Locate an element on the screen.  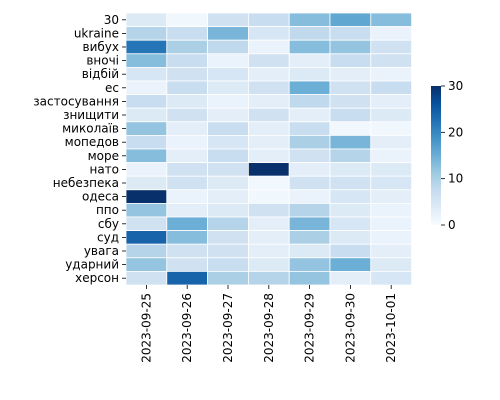
colorbar-tick-label: 10 is located at coordinates (455, 179).